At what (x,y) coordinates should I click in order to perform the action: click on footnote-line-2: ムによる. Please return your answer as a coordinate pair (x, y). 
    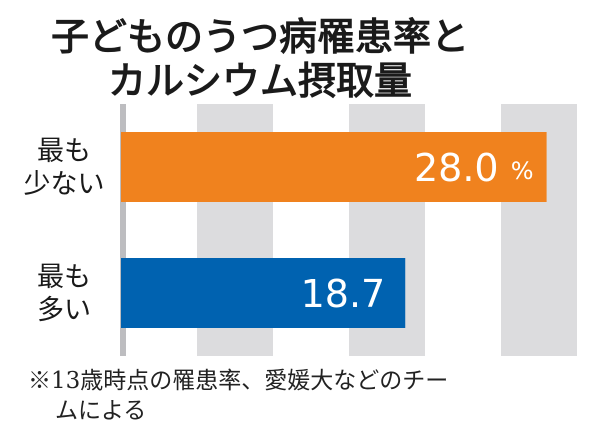
    Looking at the image, I should click on (101, 411).